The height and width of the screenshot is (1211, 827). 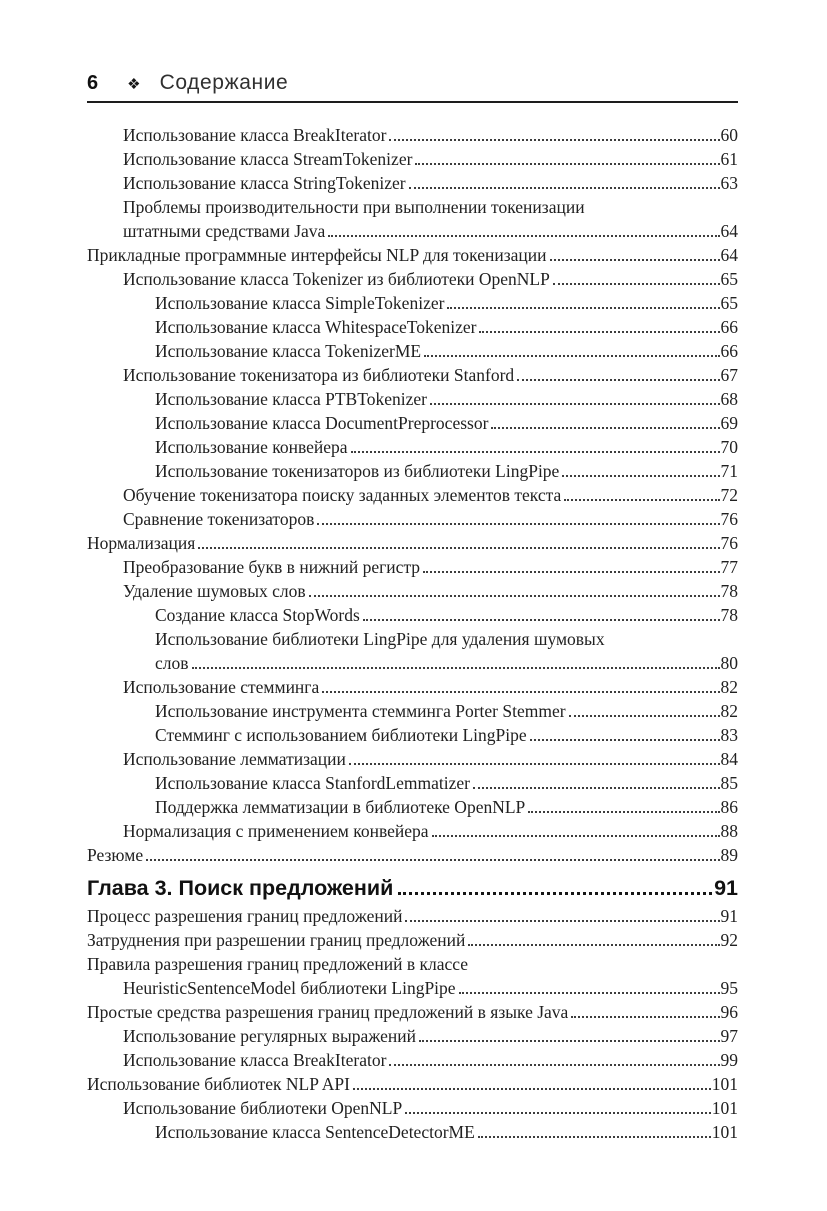 I want to click on toc-entry-title: Удаление шумовых слов, so click(x=214, y=591).